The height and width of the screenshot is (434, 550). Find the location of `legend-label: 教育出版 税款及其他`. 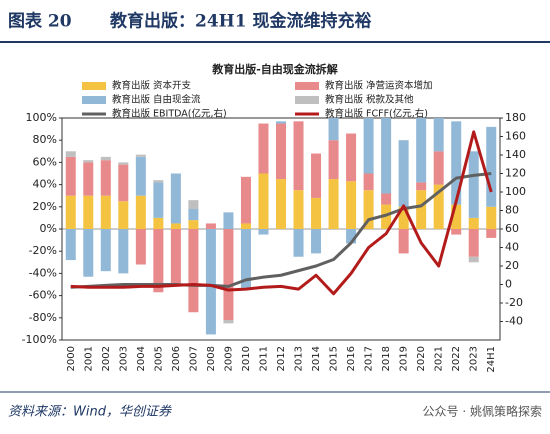

legend-label: 教育出版 税款及其他 is located at coordinates (369, 100).